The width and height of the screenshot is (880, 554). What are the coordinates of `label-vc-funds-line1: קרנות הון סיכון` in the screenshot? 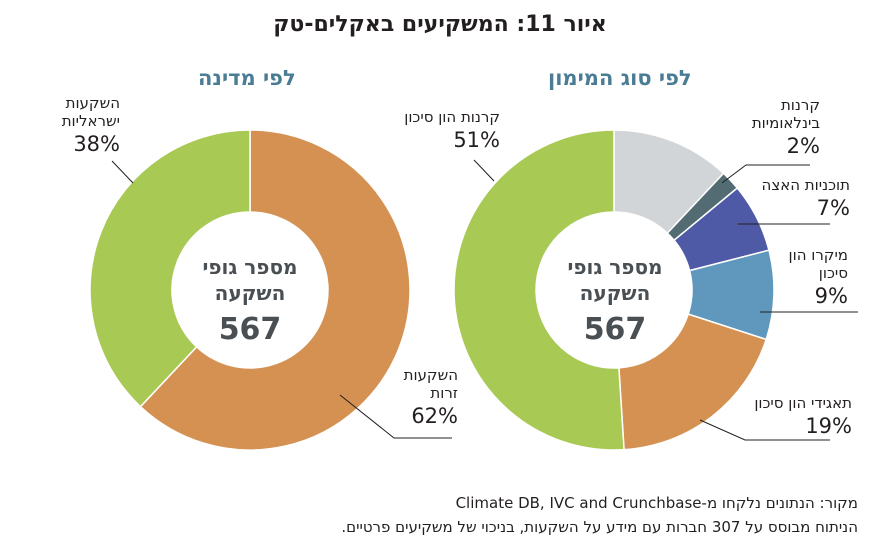 It's located at (452, 117).